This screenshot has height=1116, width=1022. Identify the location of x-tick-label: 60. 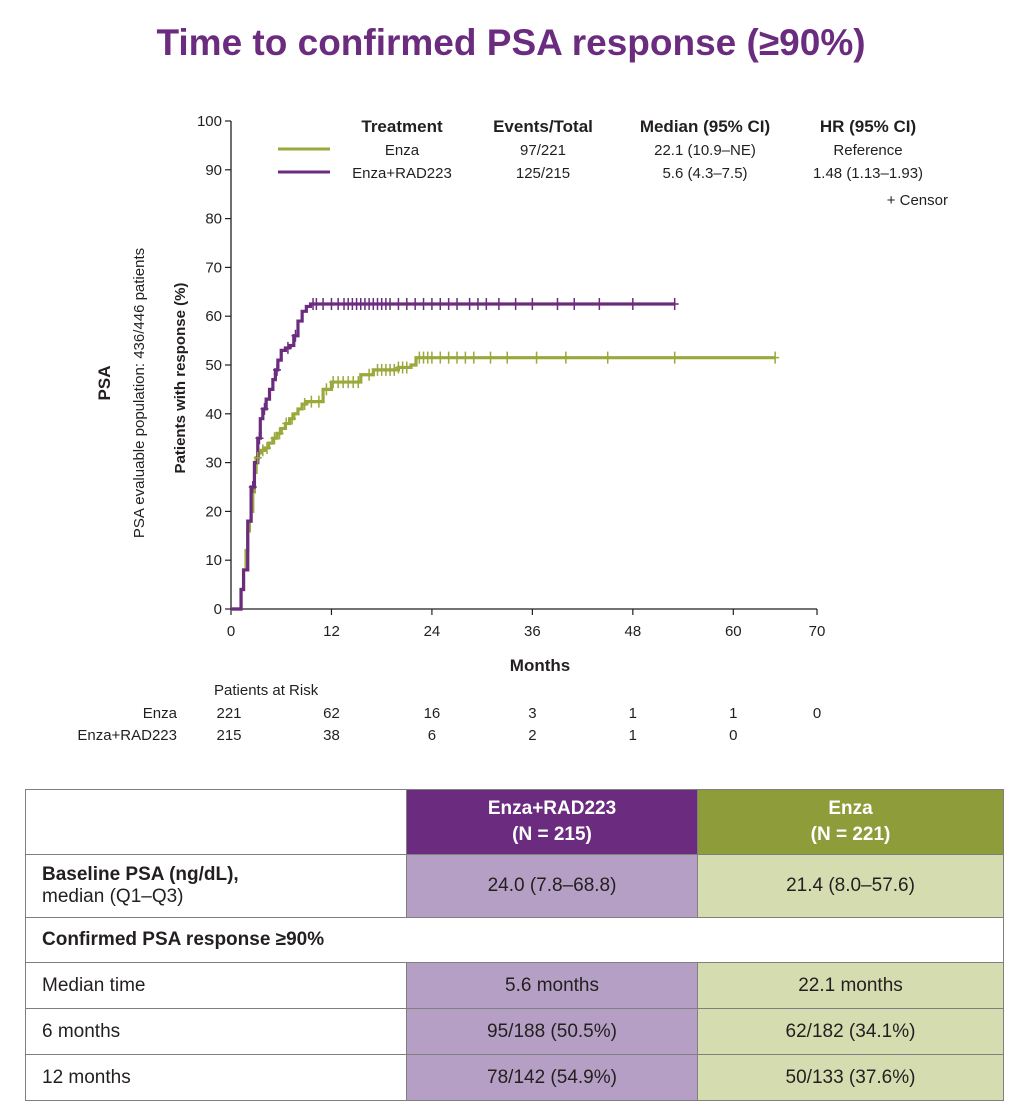
(733, 631).